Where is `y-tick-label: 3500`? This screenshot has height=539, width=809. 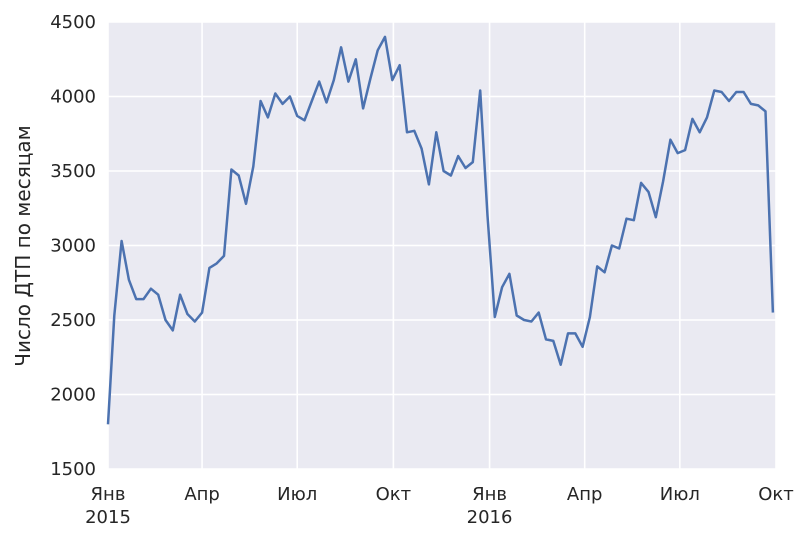
y-tick-label: 3500 is located at coordinates (73, 171).